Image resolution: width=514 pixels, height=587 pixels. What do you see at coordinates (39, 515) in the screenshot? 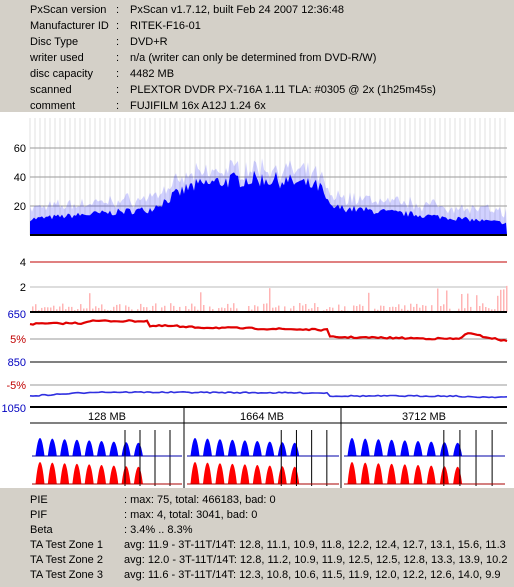
I see `stat-label: PIF` at bounding box center [39, 515].